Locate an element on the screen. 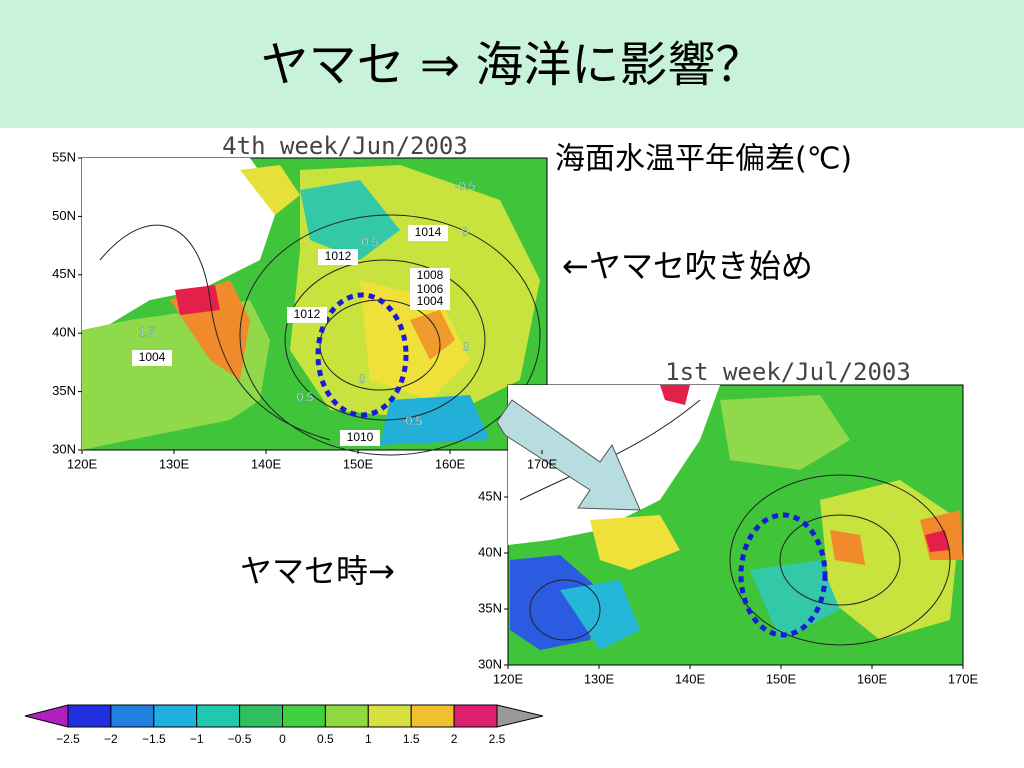 The height and width of the screenshot is (768, 1024). contour-label: 1004 is located at coordinates (152, 357).